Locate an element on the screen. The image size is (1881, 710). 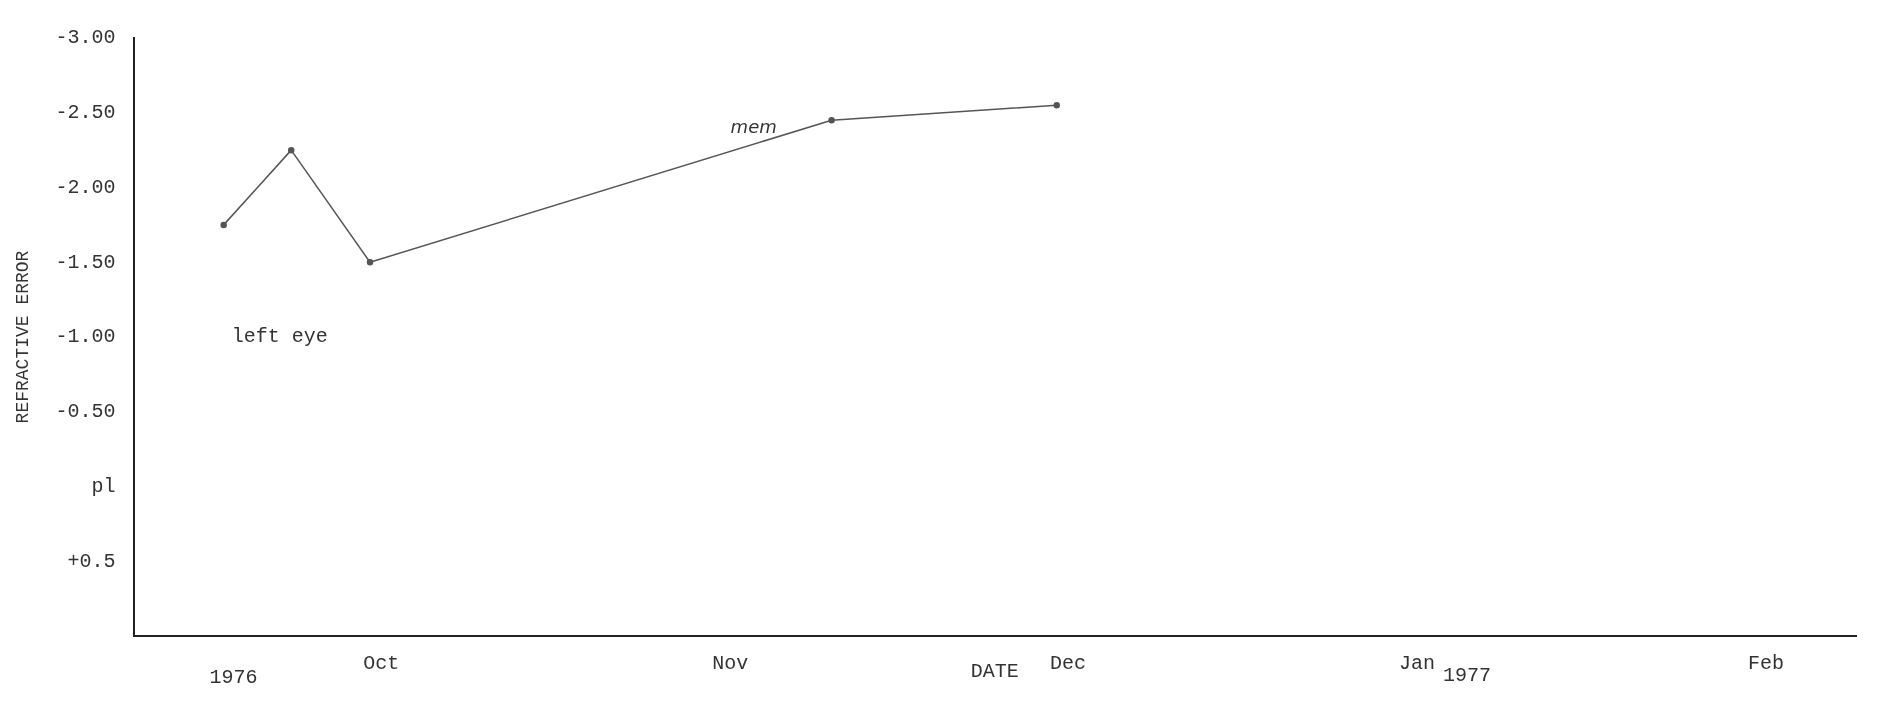
x-axis-title: DATE is located at coordinates (994, 672).